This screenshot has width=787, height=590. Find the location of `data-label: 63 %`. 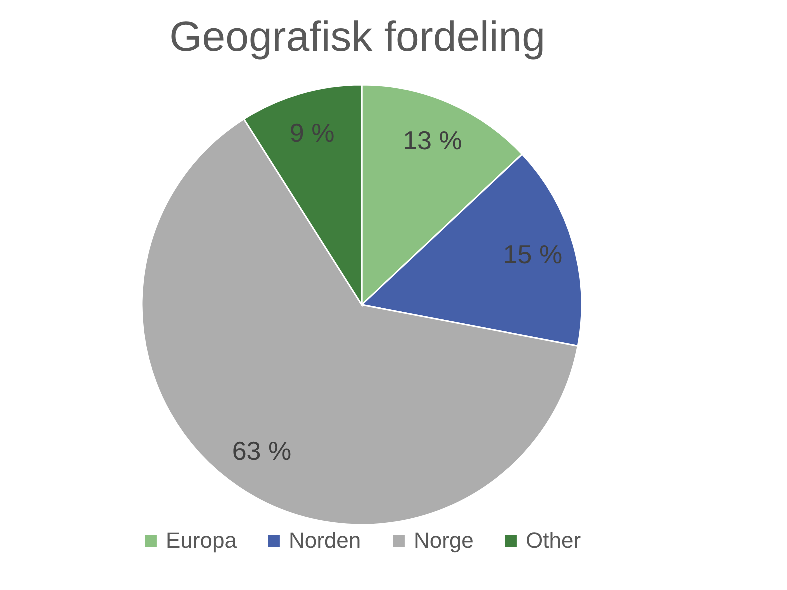

data-label: 63 % is located at coordinates (262, 451).